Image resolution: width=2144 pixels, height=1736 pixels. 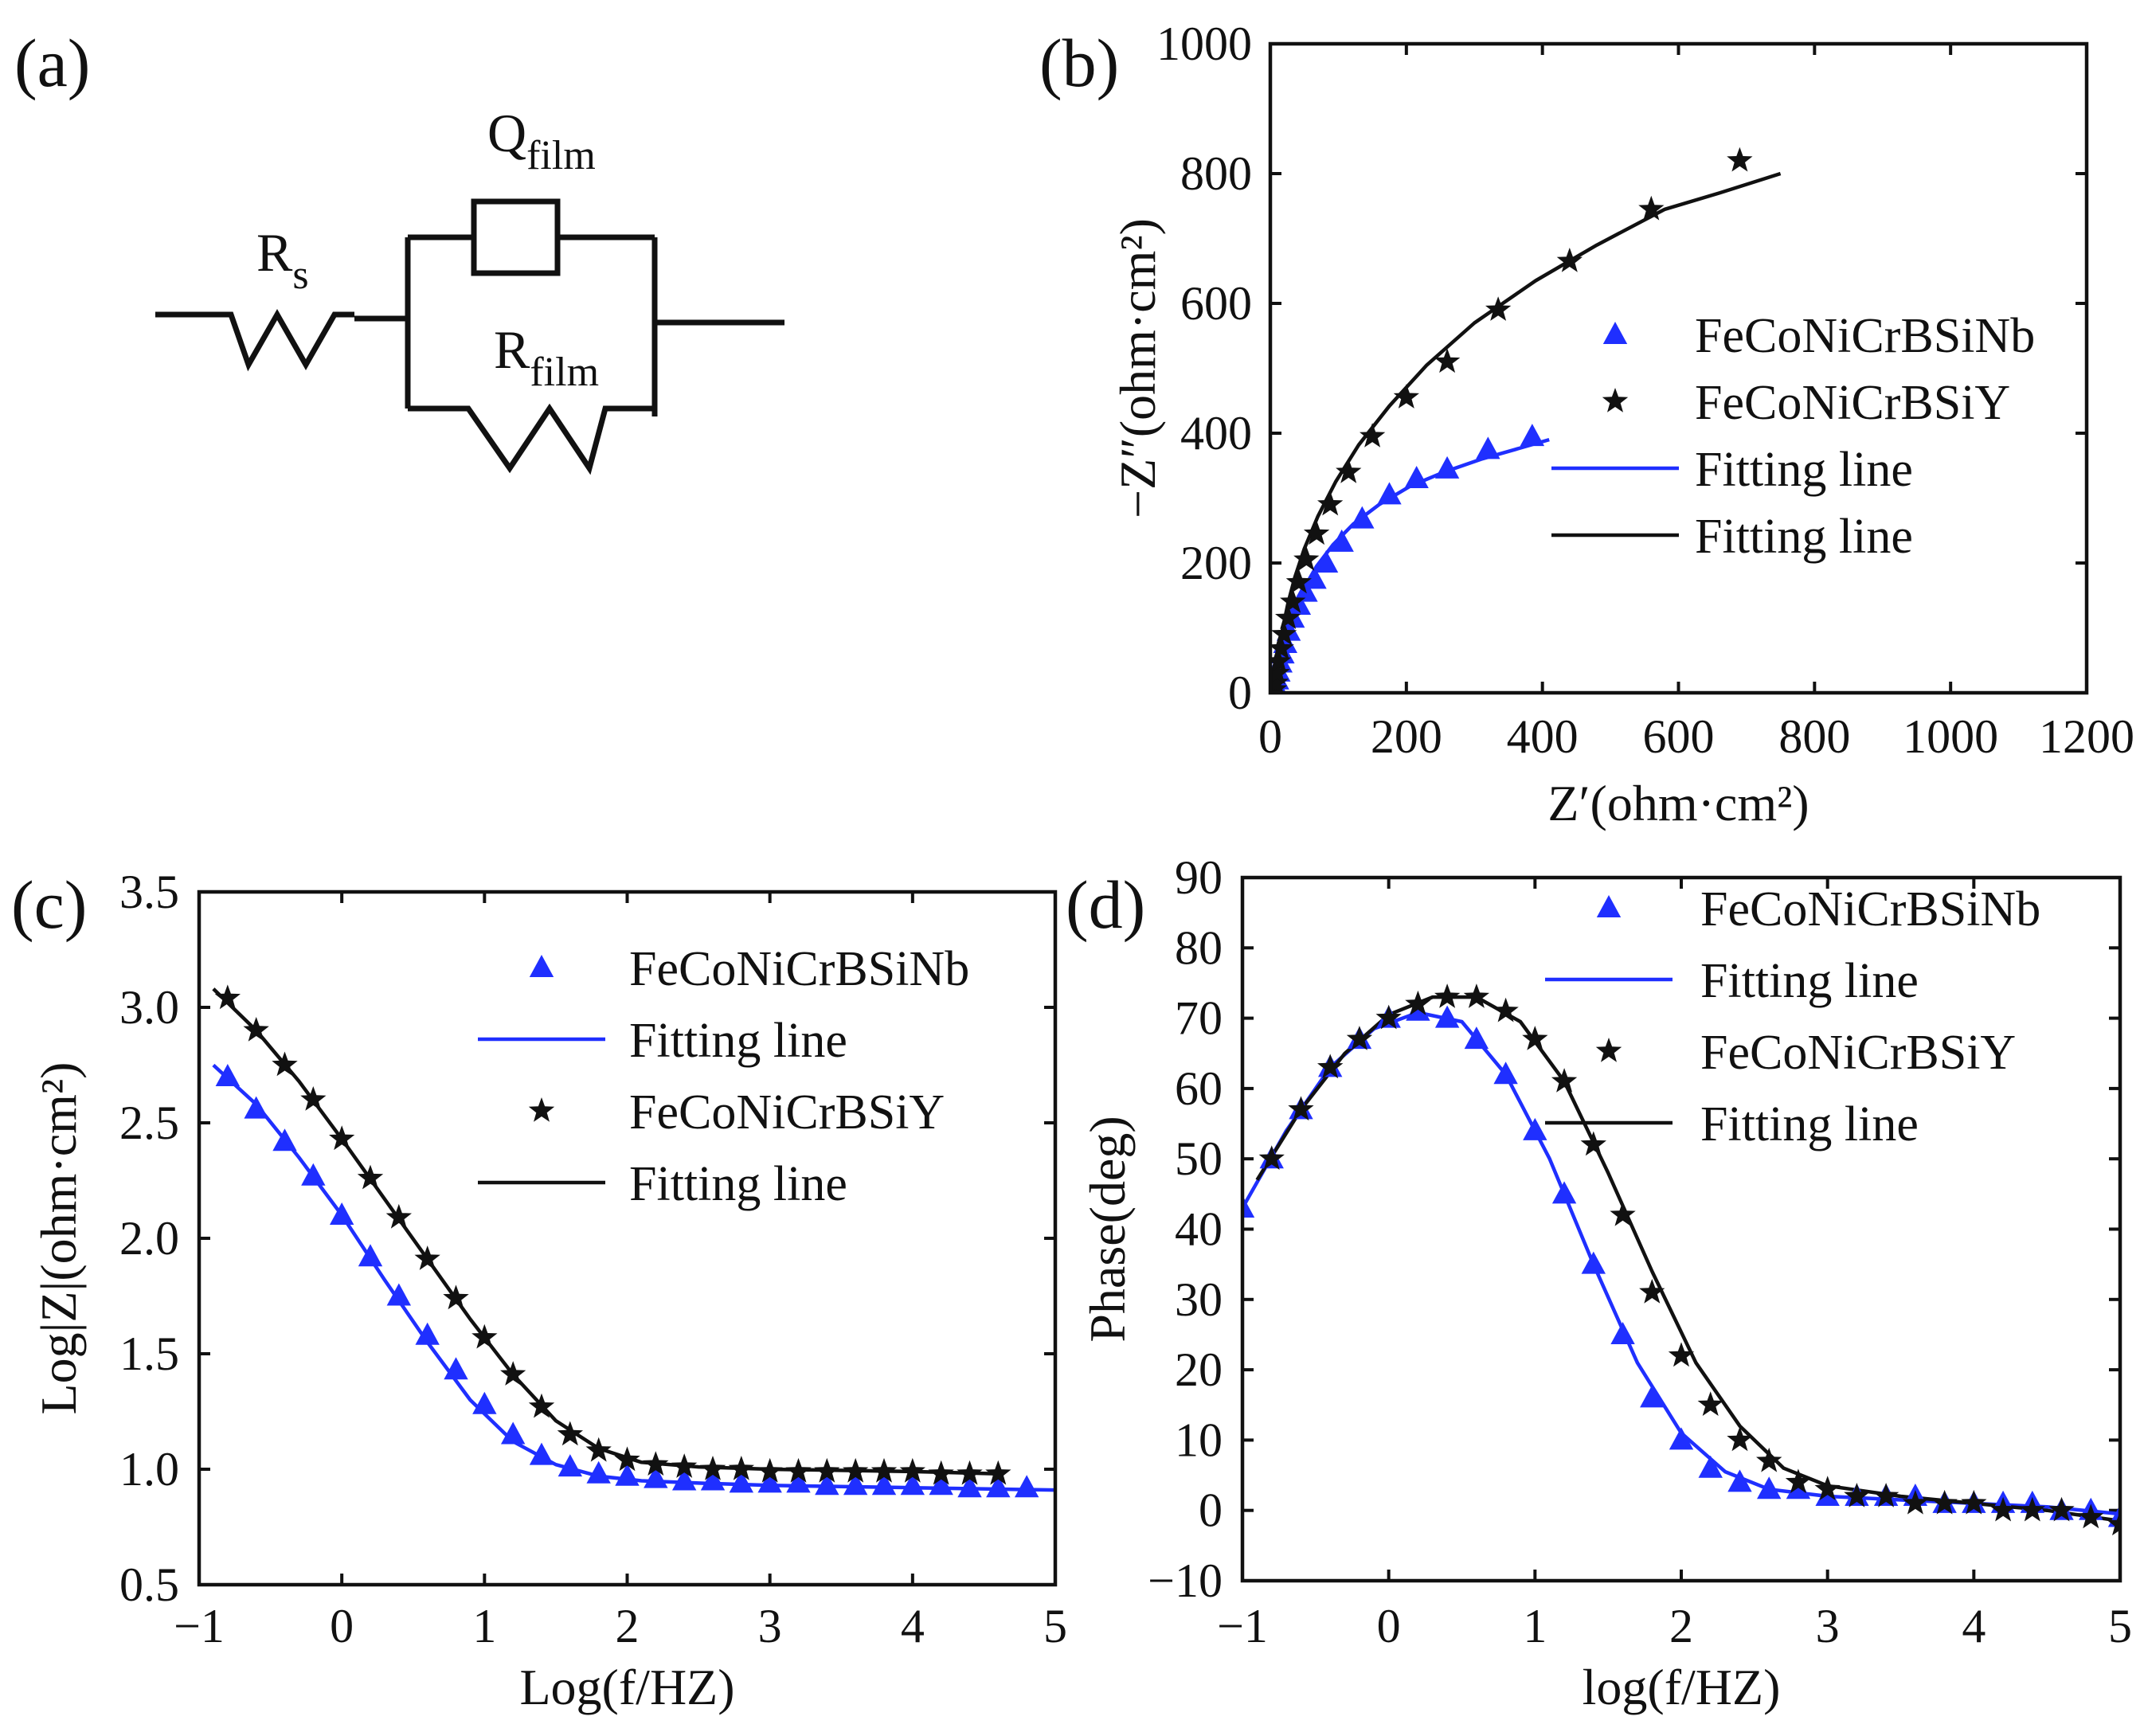 What do you see at coordinates (149, 892) in the screenshot?
I see `y-tick-label: 3.5` at bounding box center [149, 892].